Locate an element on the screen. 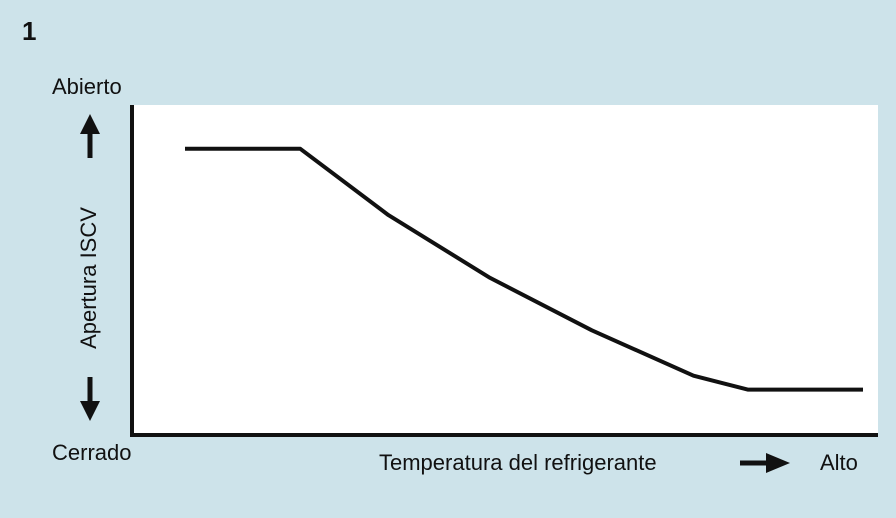 The image size is (896, 518). x-axis-label: Temperatura del refrigerante is located at coordinates (518, 462).